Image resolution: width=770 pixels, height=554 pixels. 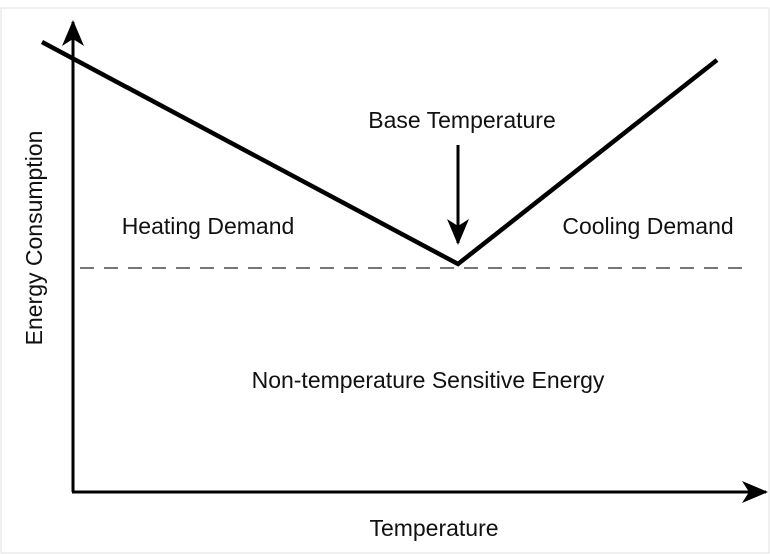 What do you see at coordinates (34, 238) in the screenshot?
I see `y-axis-label: Energy Consumption` at bounding box center [34, 238].